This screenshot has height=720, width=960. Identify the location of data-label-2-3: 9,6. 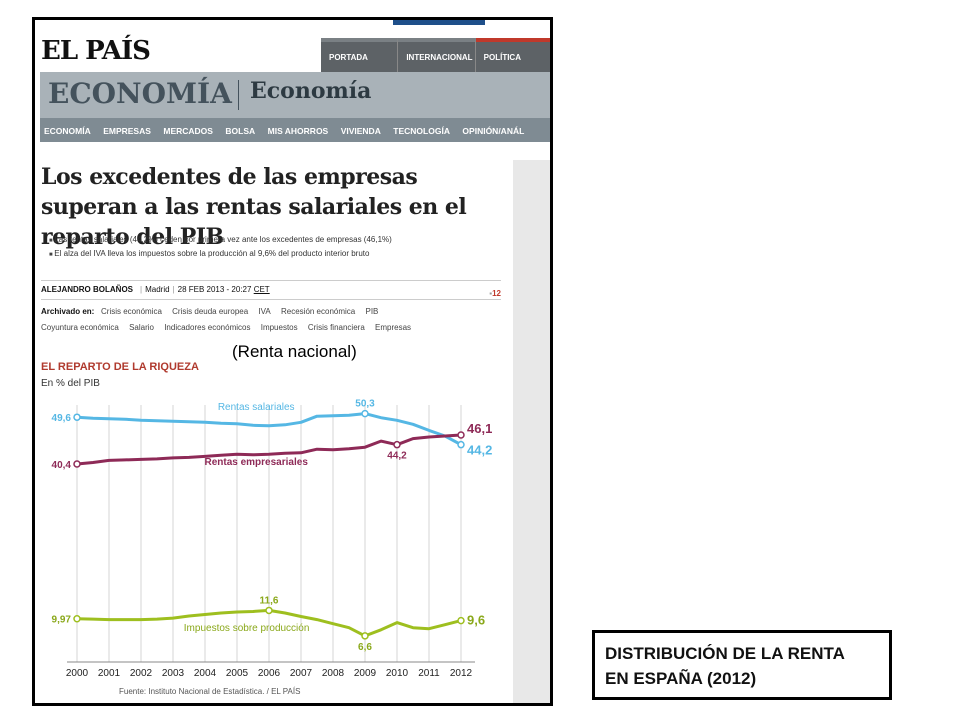
(476, 620).